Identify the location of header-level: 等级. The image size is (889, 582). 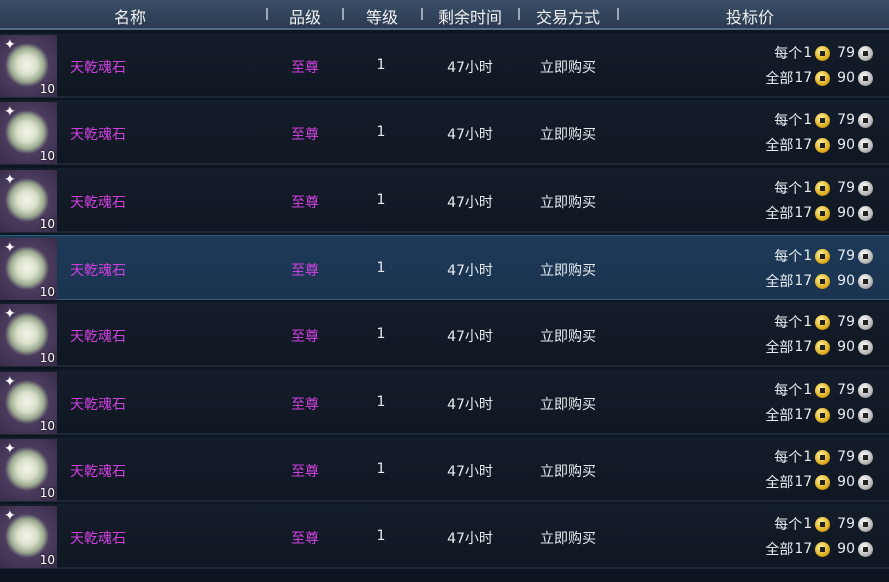
(382, 17).